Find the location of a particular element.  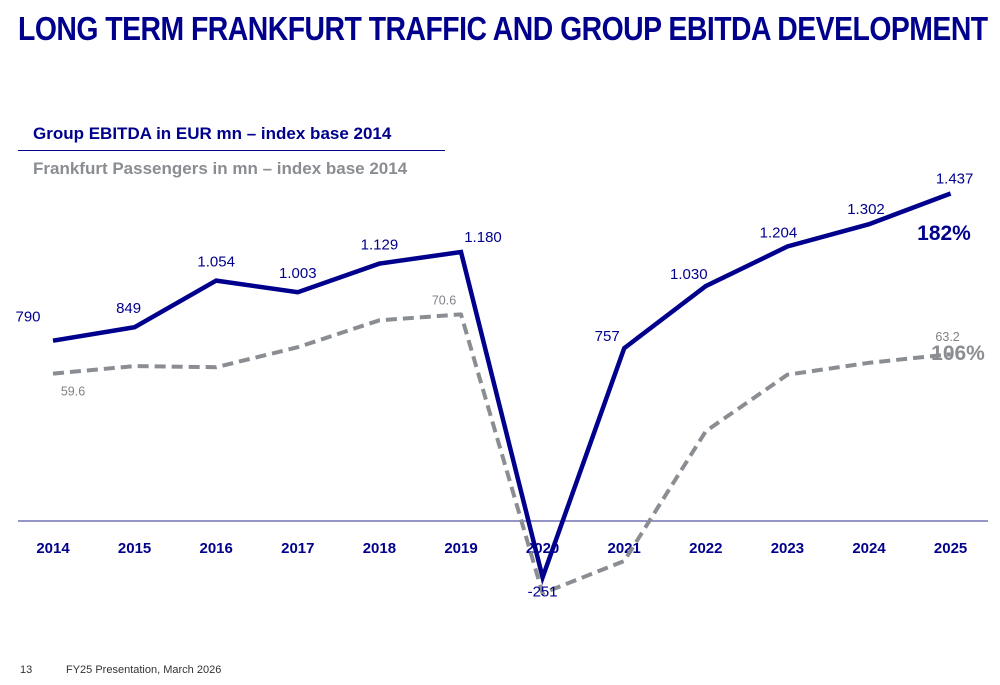

ebitda-data-label: 1.302 is located at coordinates (866, 209).